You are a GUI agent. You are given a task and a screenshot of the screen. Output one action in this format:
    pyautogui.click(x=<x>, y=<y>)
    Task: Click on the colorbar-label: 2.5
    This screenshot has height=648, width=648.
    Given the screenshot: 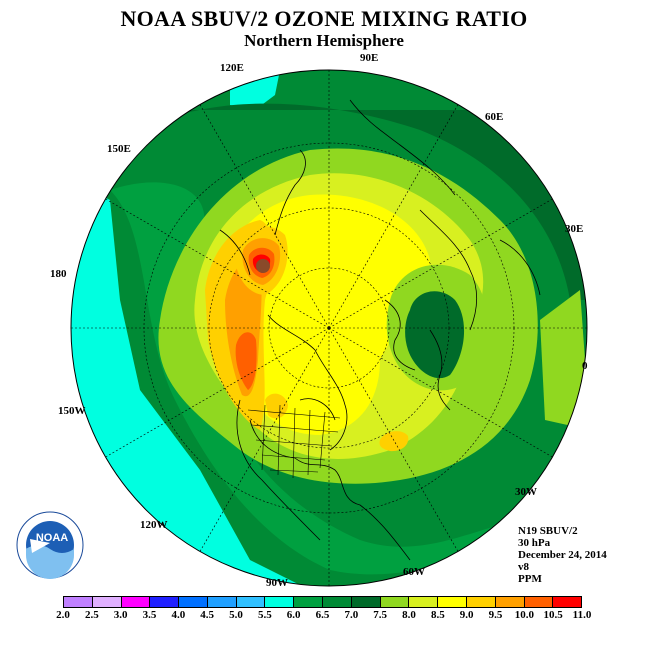 What is the action you would take?
    pyautogui.click(x=91, y=615)
    